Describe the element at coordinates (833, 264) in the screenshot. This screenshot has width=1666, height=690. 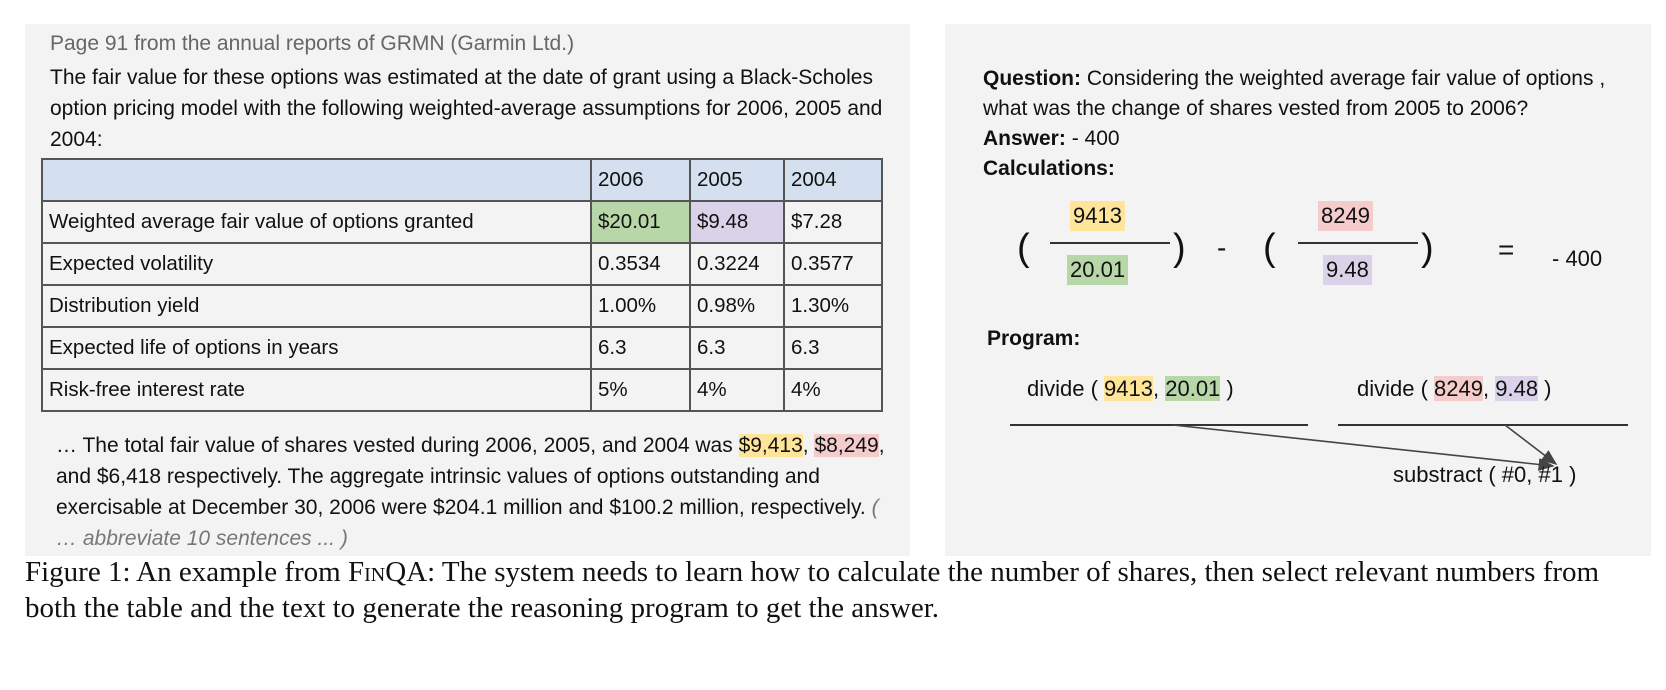
I see `table-cell: 0.3577` at that location.